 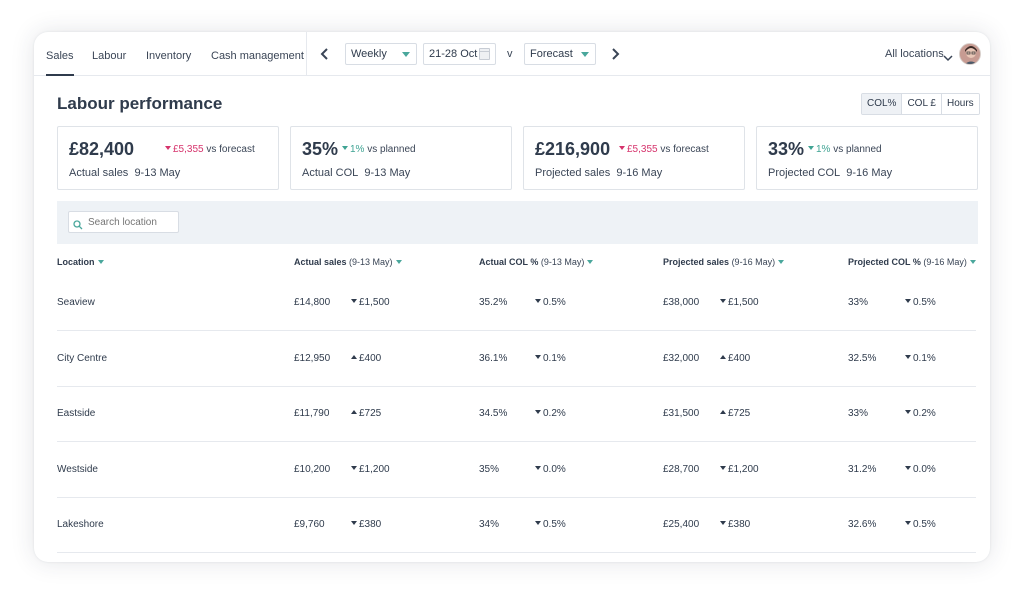 I want to click on cell-actual-col: 35%, so click(x=489, y=469).